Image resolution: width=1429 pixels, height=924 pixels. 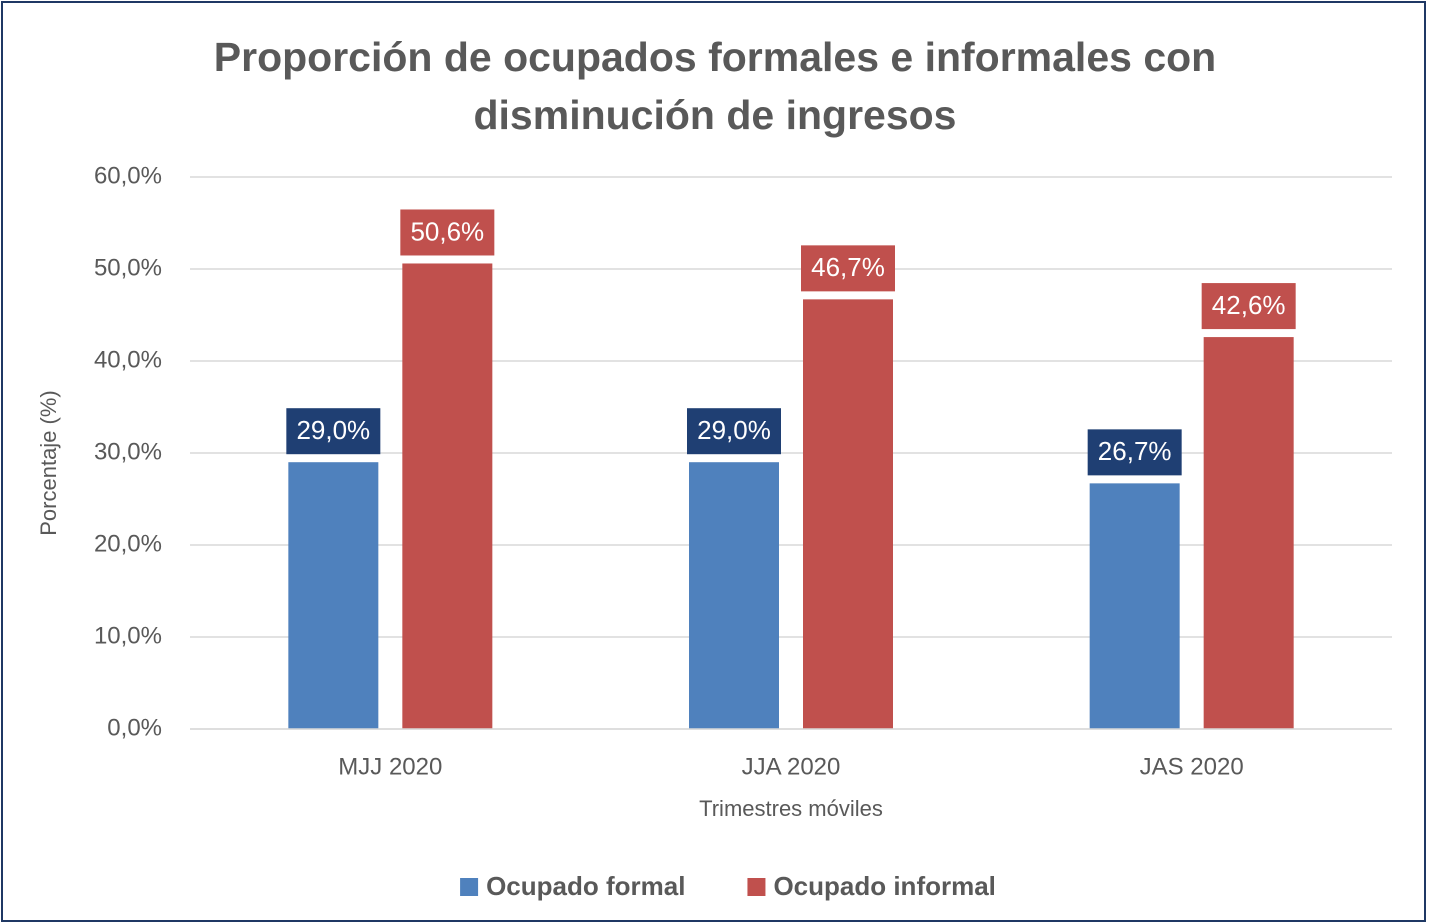 I want to click on data-label: 26,7%, so click(x=1135, y=451).